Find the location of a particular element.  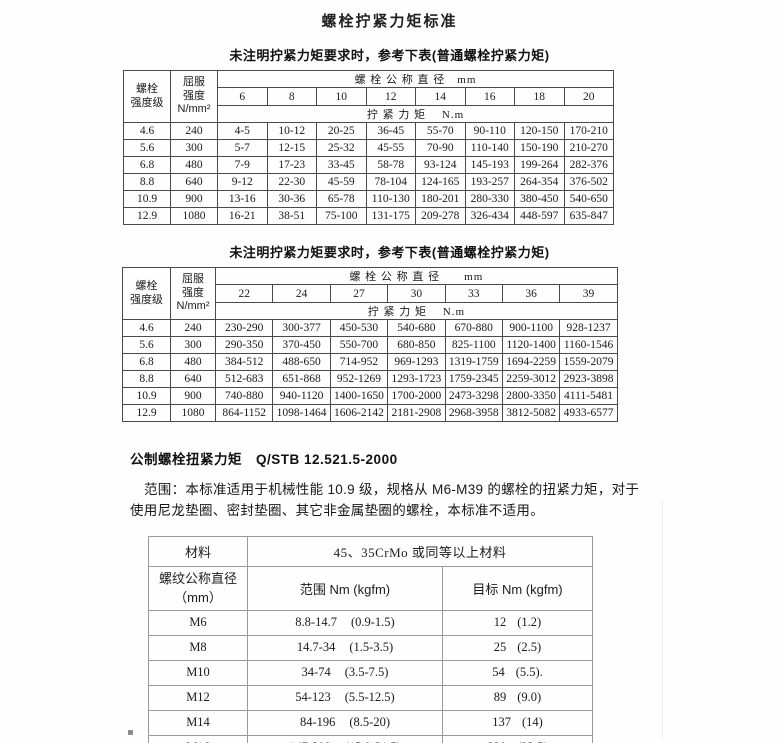

metric-section-heading: 公制螺栓扭紧力矩 Q/STB 12.521.5-2000 is located at coordinates (264, 459).